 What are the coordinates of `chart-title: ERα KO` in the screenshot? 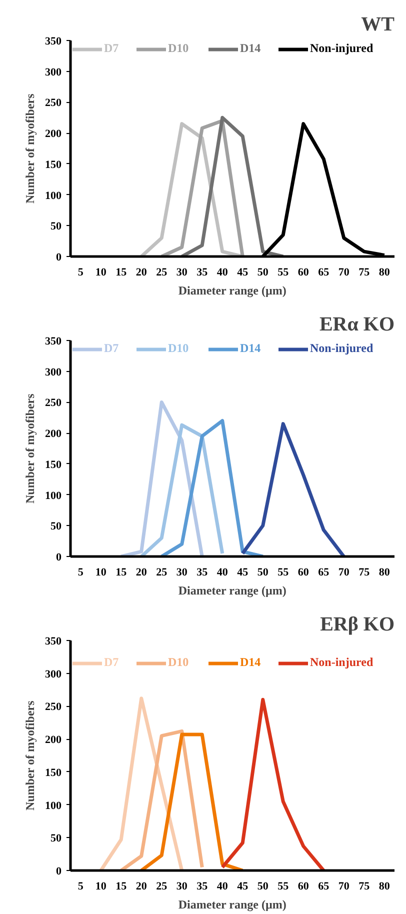 It's located at (357, 325).